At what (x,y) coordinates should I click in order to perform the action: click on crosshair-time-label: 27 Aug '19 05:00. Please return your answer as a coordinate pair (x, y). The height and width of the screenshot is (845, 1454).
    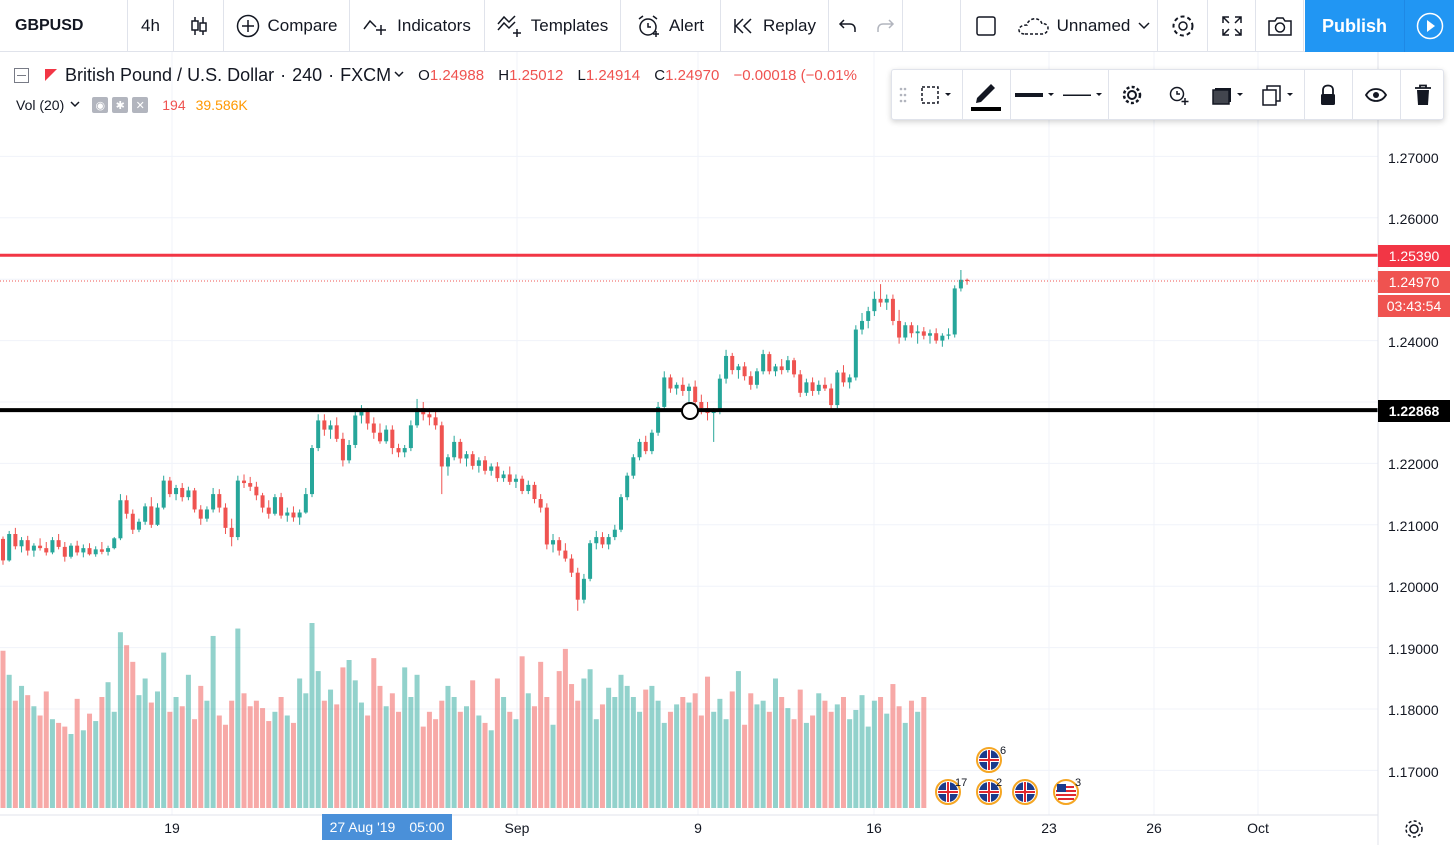
    Looking at the image, I should click on (387, 827).